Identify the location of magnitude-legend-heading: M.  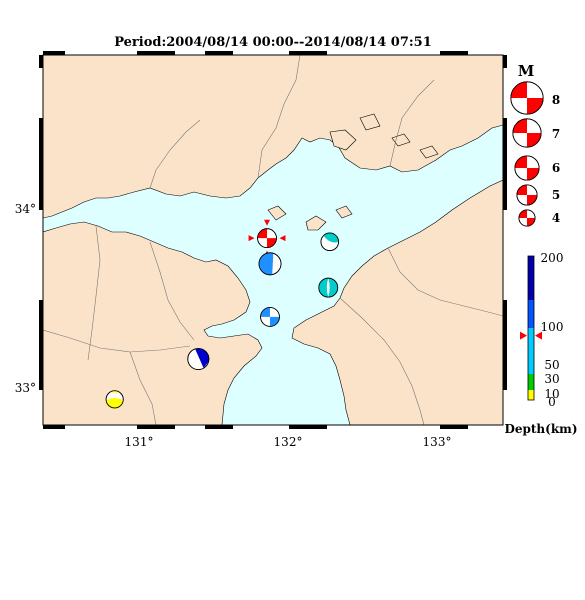
(526, 71).